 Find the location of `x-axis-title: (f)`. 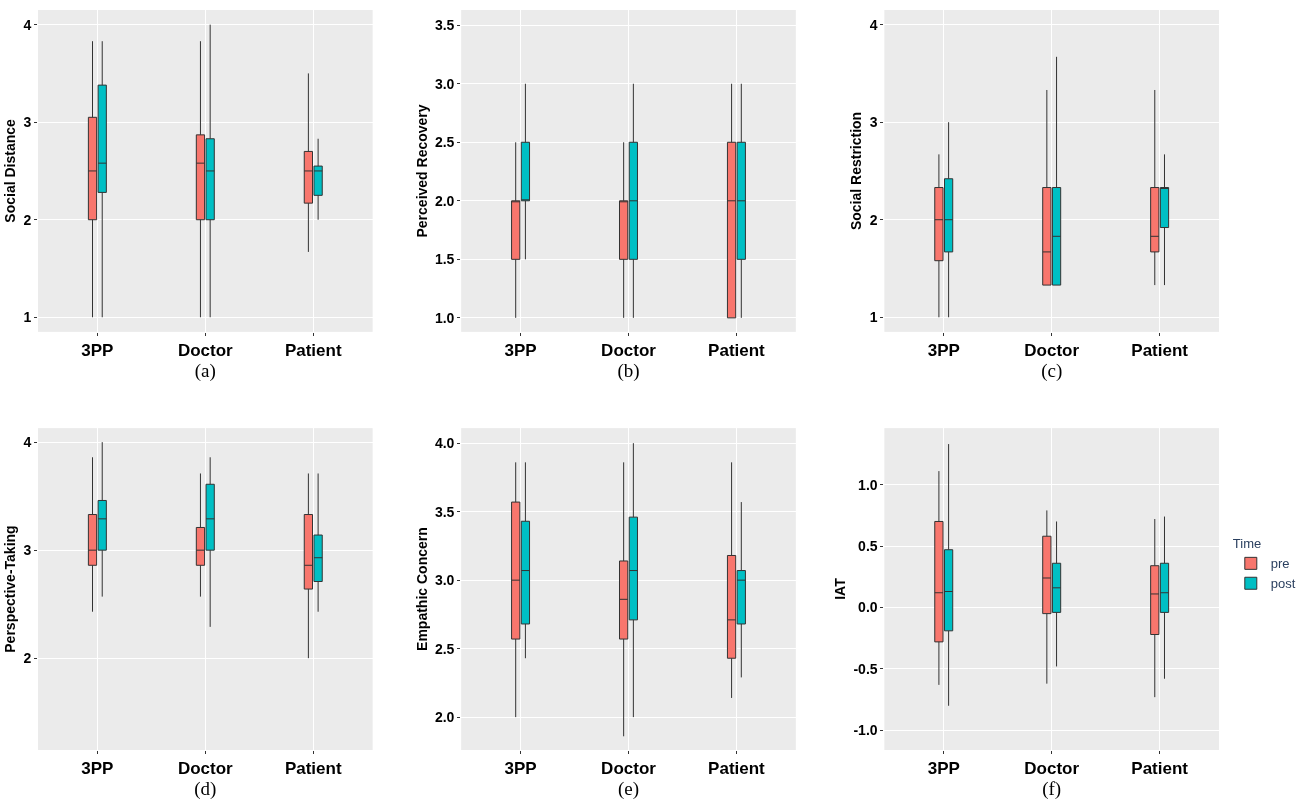

x-axis-title: (f) is located at coordinates (1052, 789).